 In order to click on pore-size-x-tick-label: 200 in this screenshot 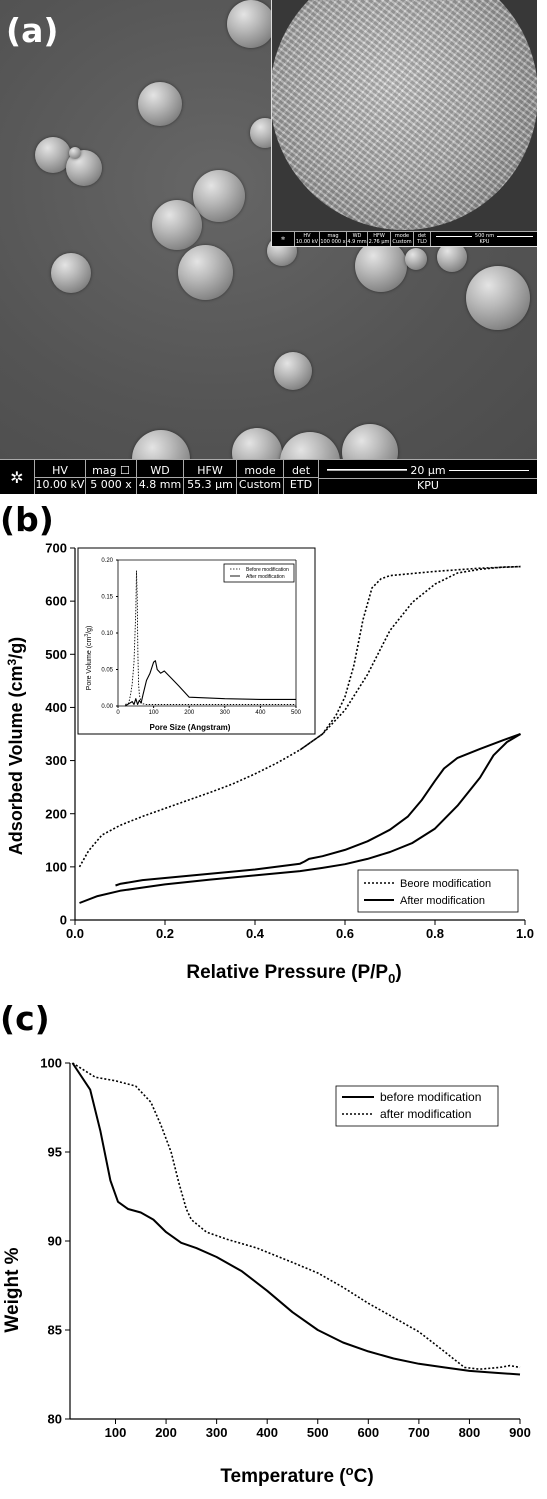, I will do `click(189, 713)`.